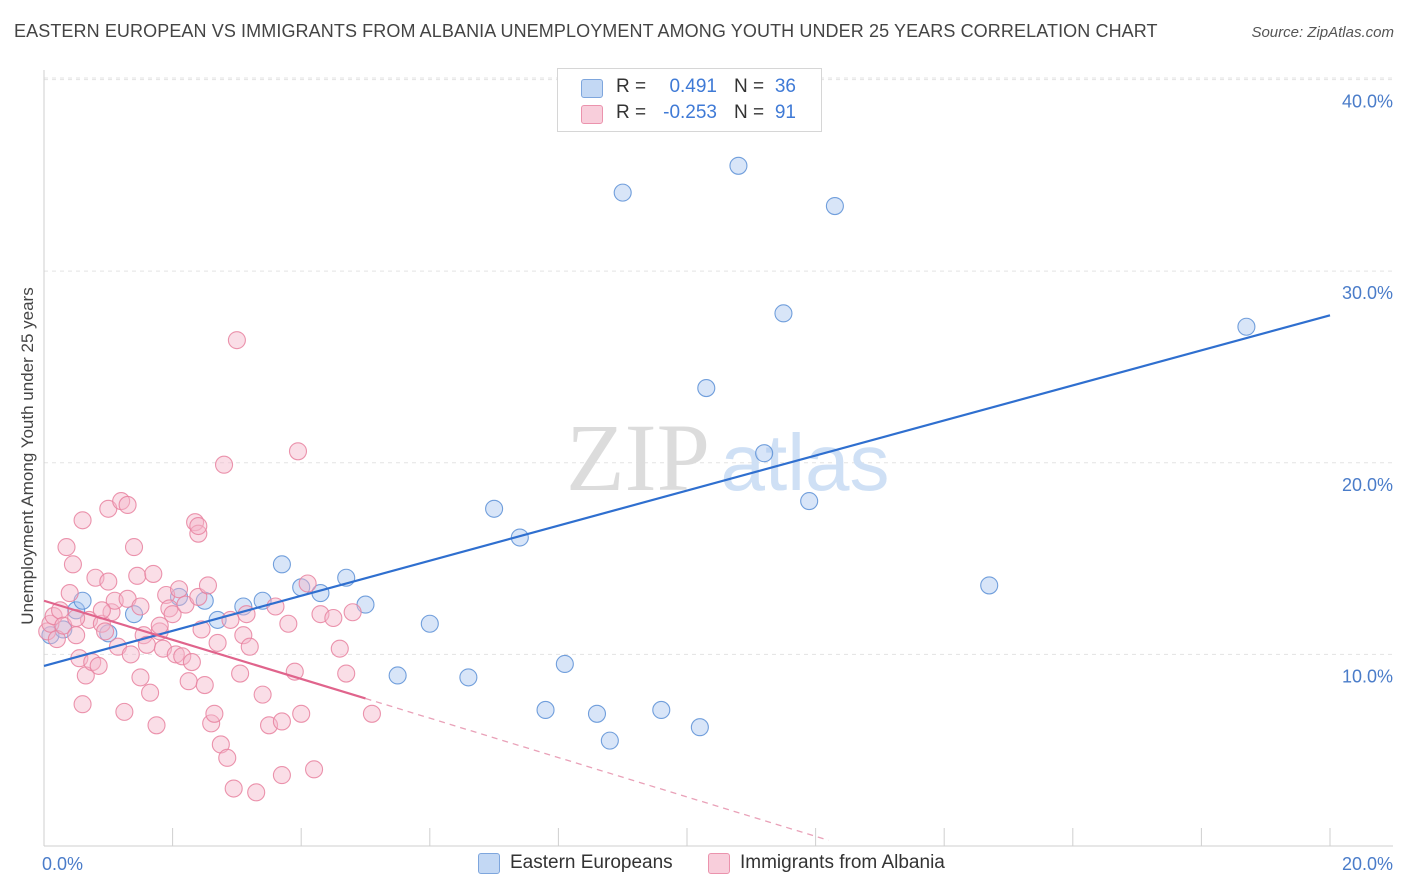 This screenshot has height=892, width=1406. Describe the element at coordinates (1367, 102) in the screenshot. I see `y-tick-label: 40.0%` at that location.